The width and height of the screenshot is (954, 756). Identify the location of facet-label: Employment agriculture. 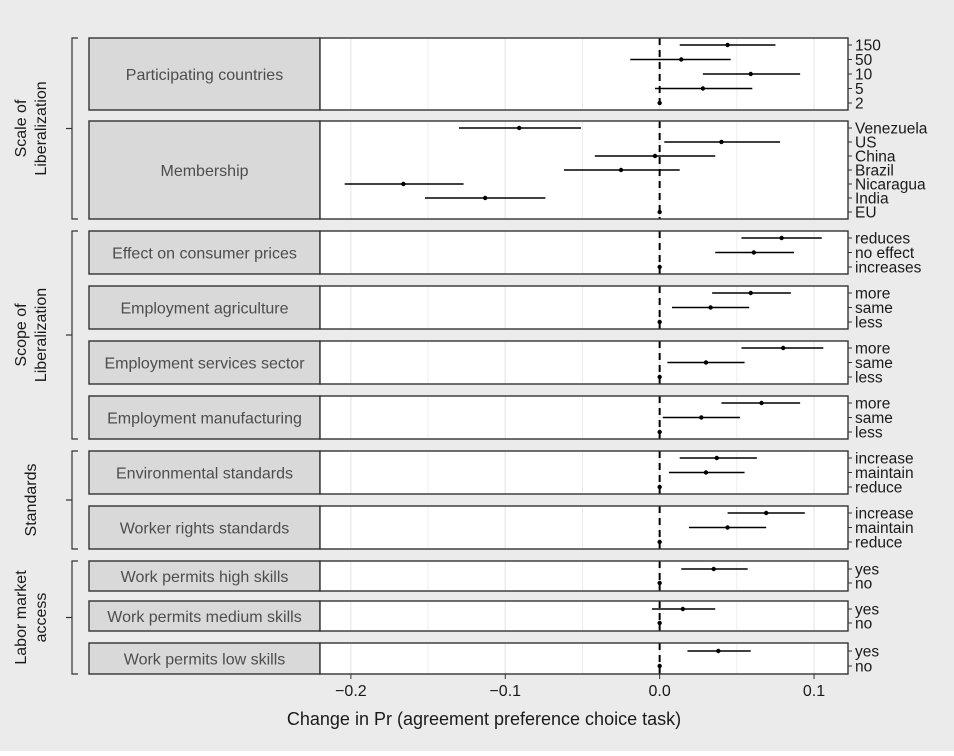
(204, 309).